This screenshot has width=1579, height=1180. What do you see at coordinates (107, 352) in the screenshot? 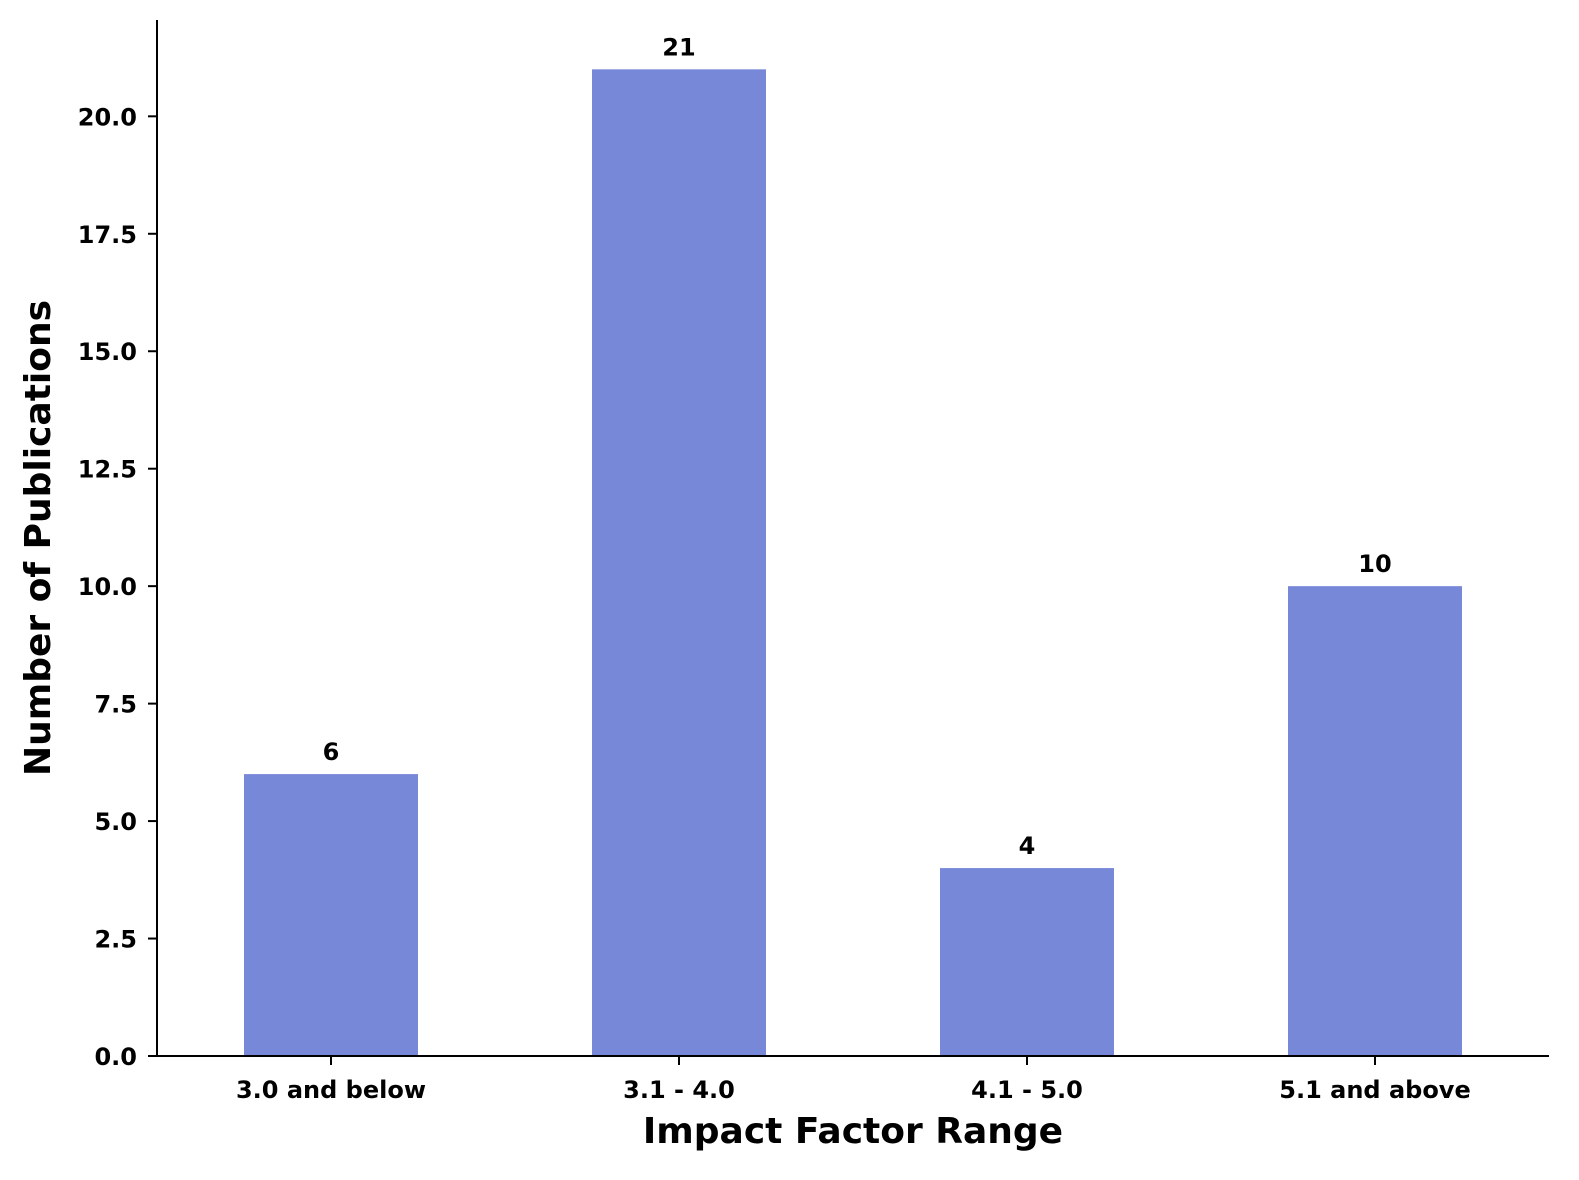
I see `y-tick-label: 15.0` at bounding box center [107, 352].